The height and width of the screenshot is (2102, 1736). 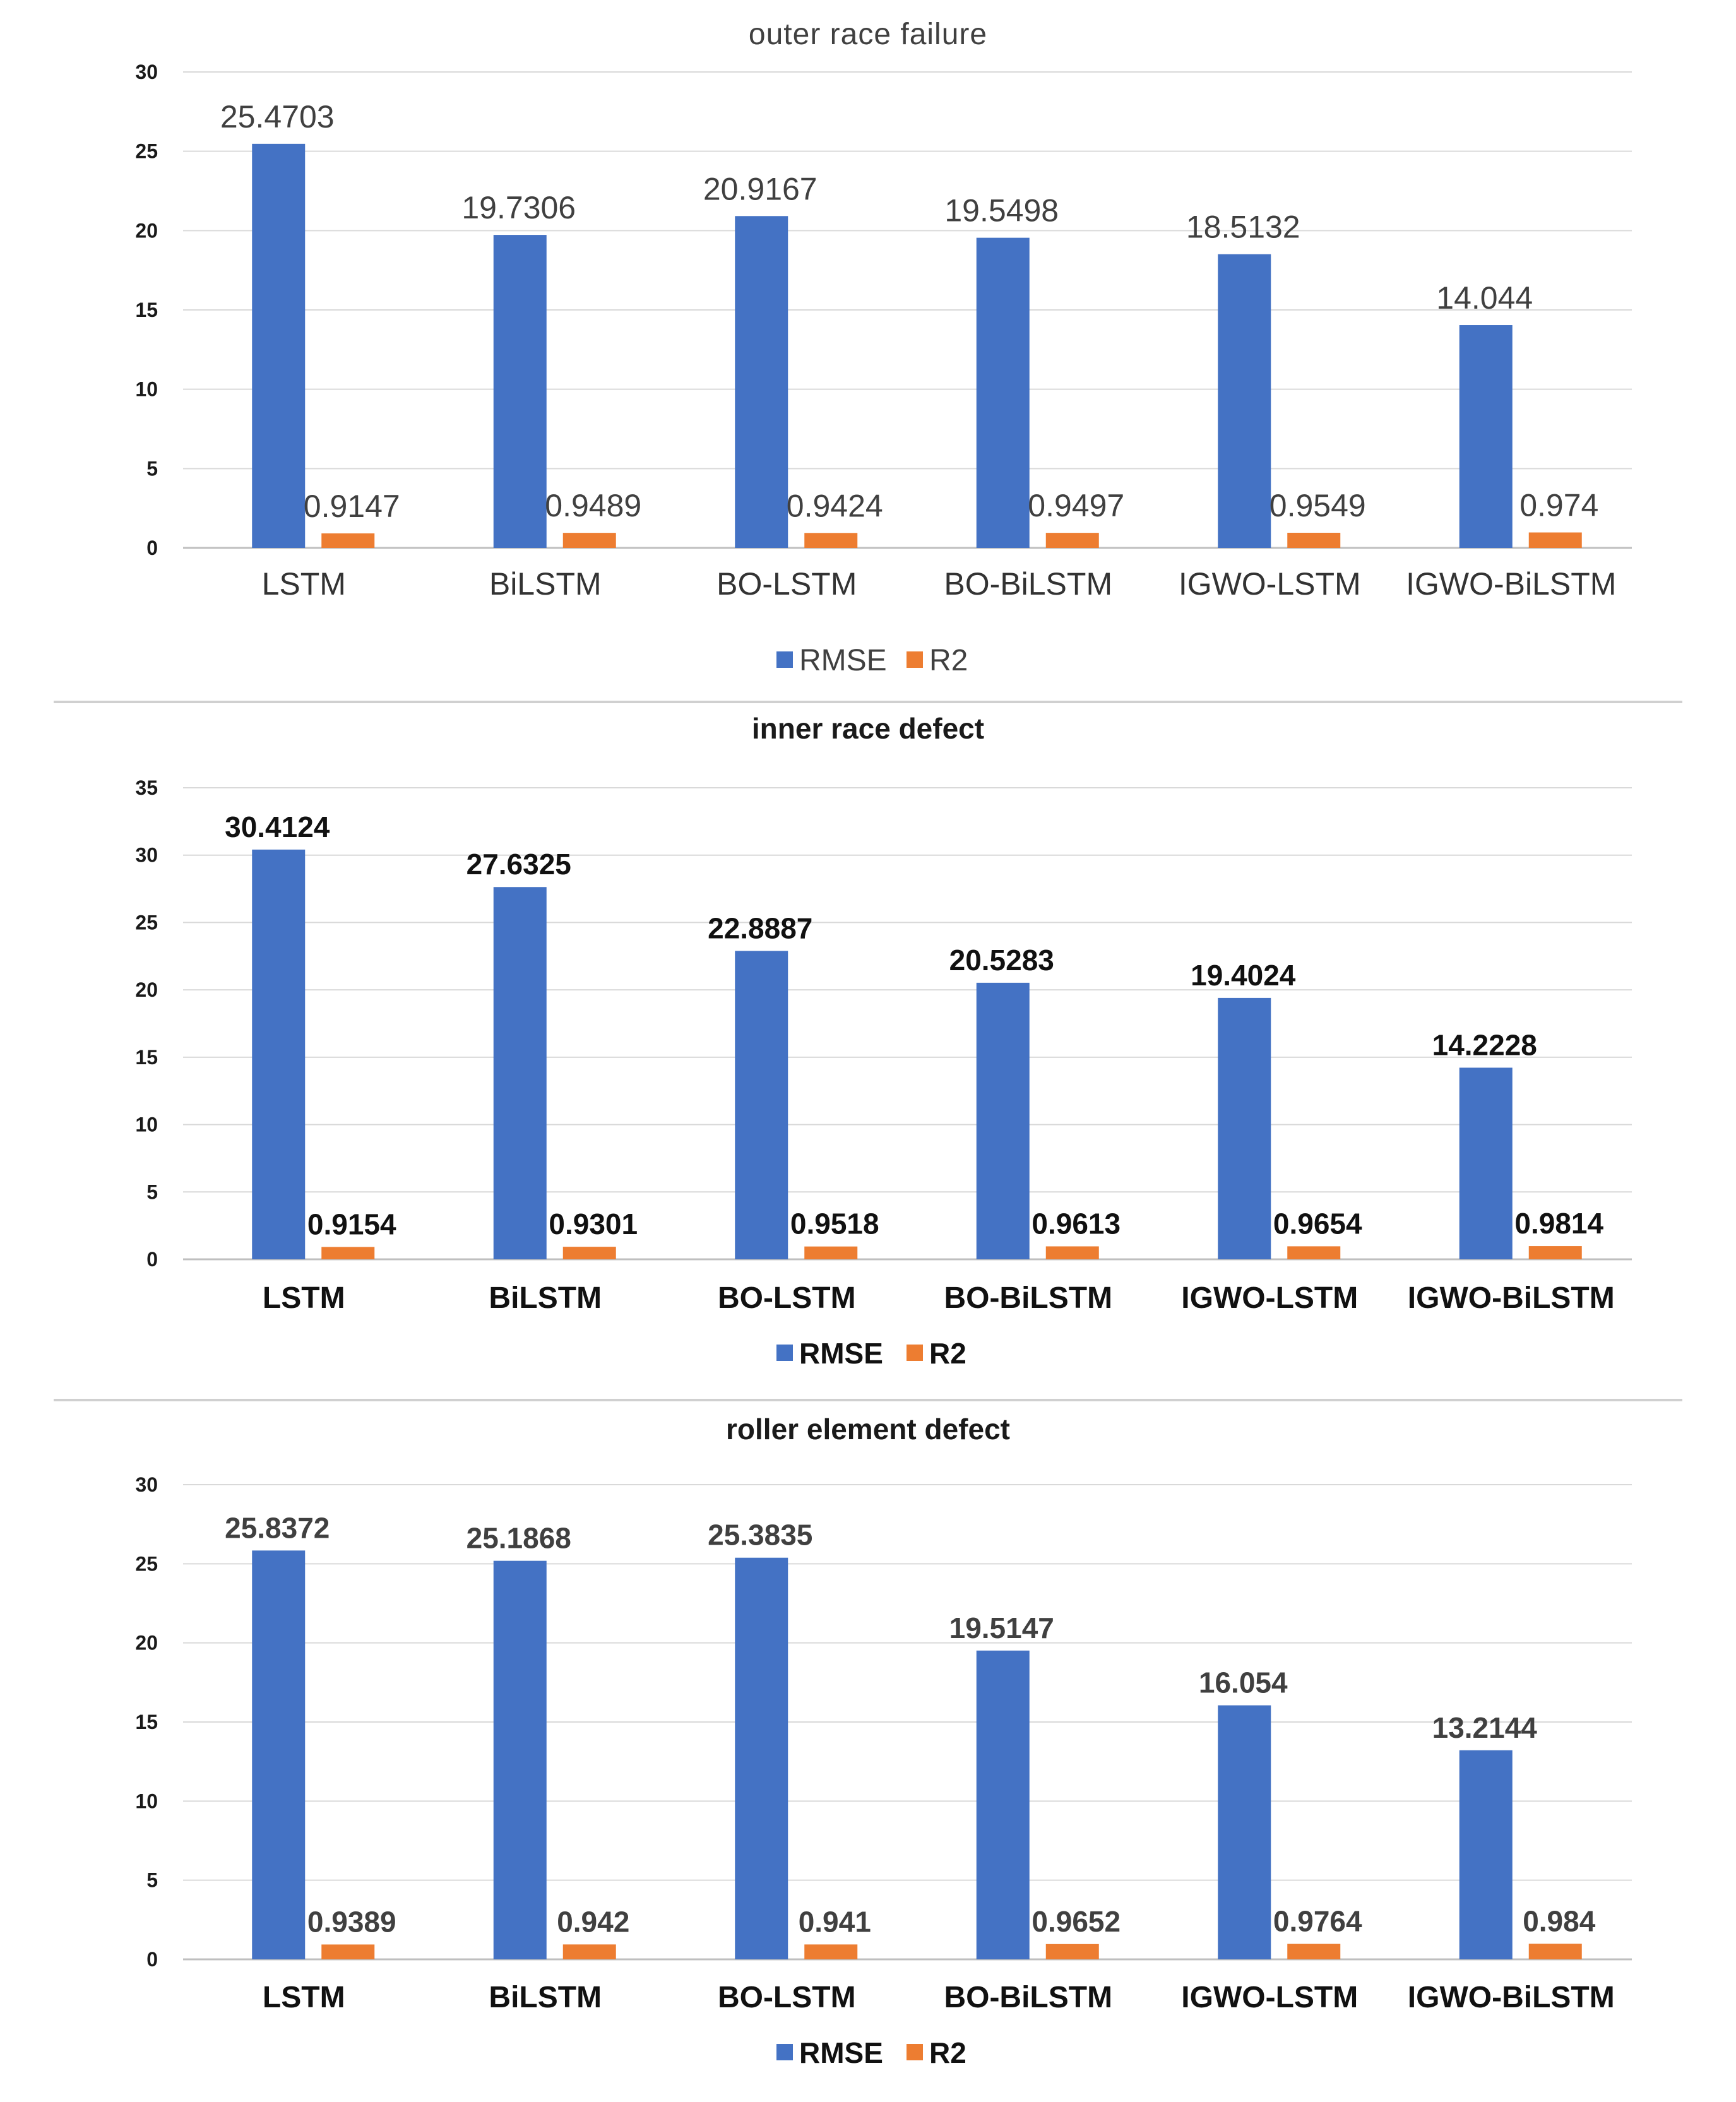 I want to click on r2-value-label: 0.9147, so click(x=352, y=506).